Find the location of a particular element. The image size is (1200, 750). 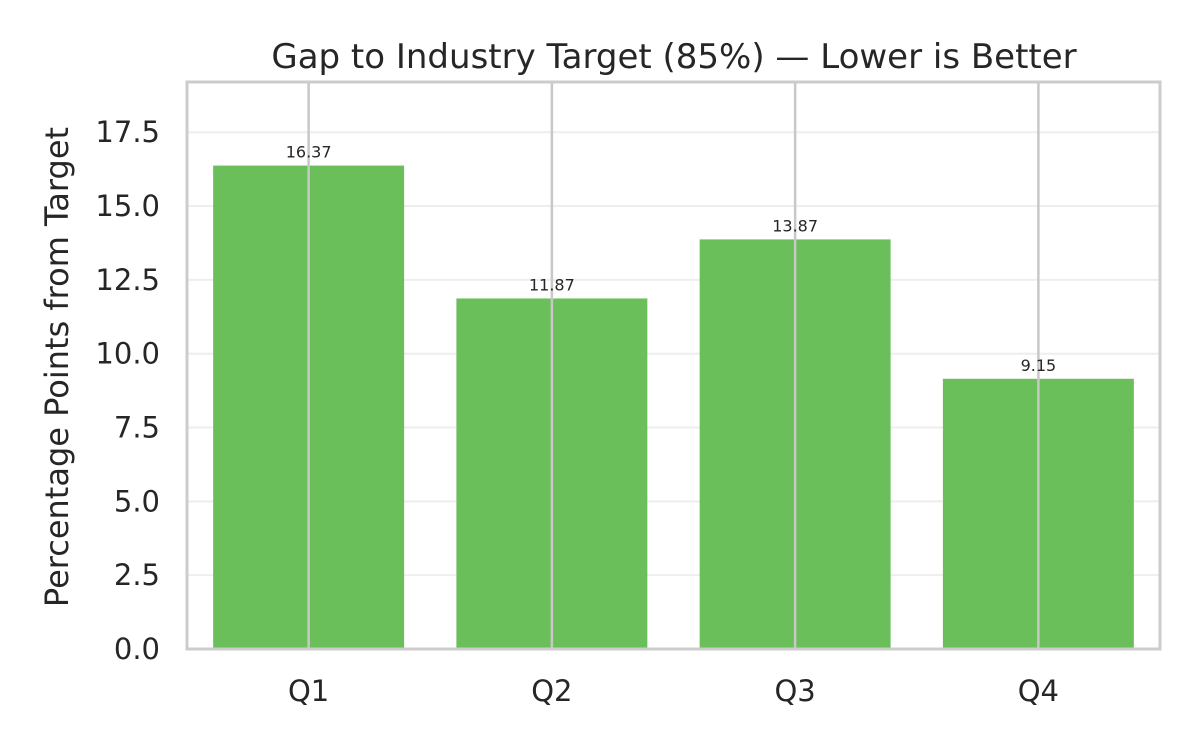

data-label: 16.37 is located at coordinates (309, 152).